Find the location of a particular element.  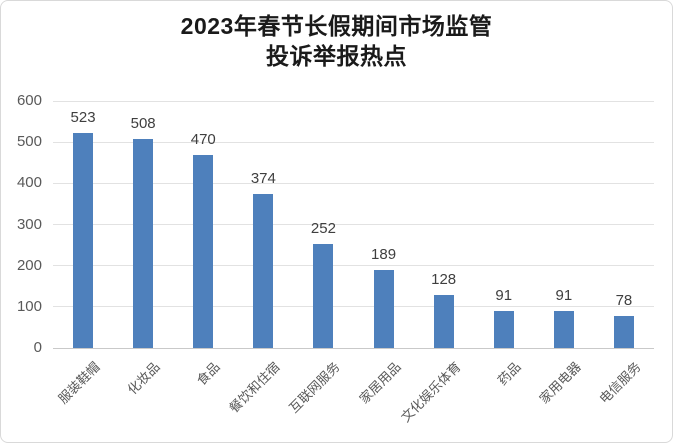

bar-value-label: 189 is located at coordinates (384, 255).